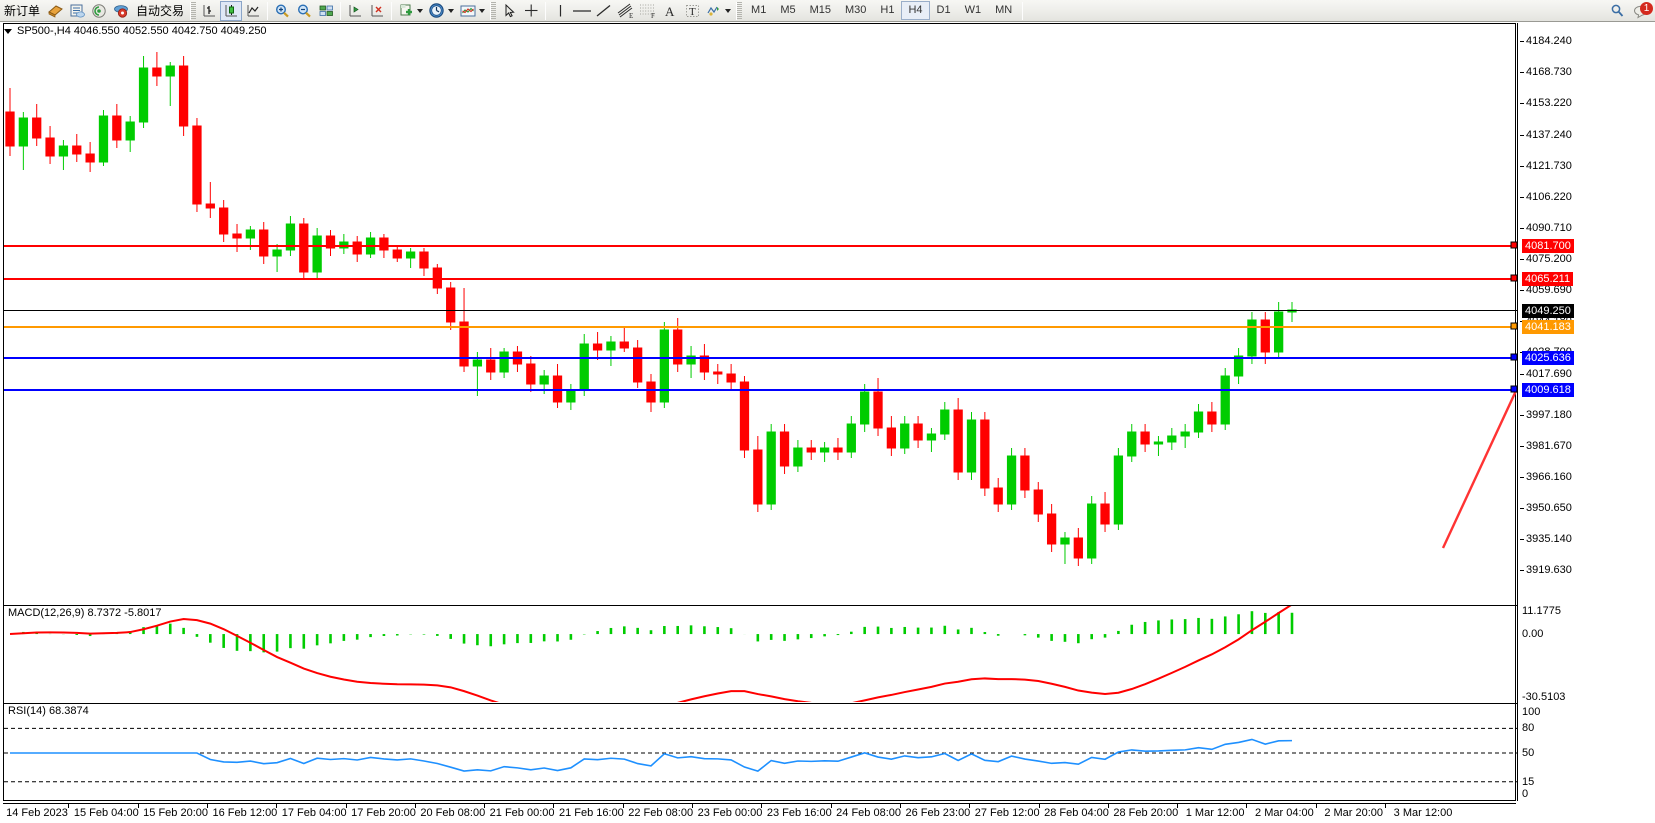 Image resolution: width=1655 pixels, height=823 pixels. Describe the element at coordinates (670, 11) in the screenshot. I see `text-label-icon: A` at that location.